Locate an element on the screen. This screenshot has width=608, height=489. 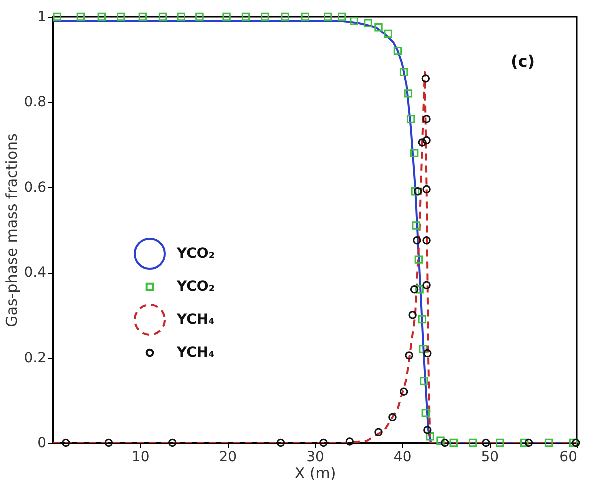
y-tick-label: 0.4 is located at coordinates (35, 273).